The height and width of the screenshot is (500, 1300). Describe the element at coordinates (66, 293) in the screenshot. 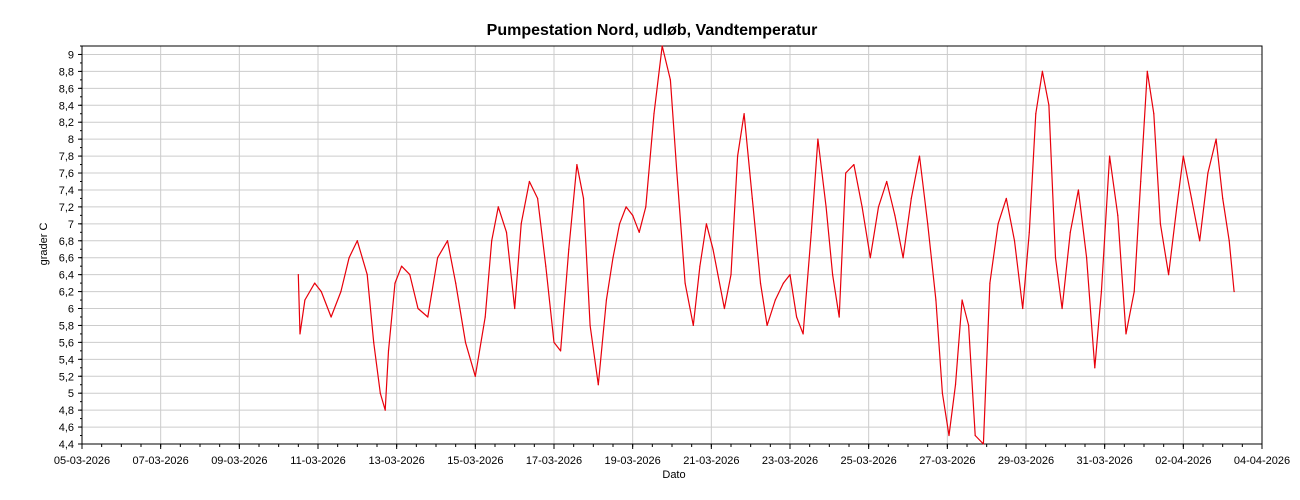

I see `y-tick-label: 6,2` at that location.